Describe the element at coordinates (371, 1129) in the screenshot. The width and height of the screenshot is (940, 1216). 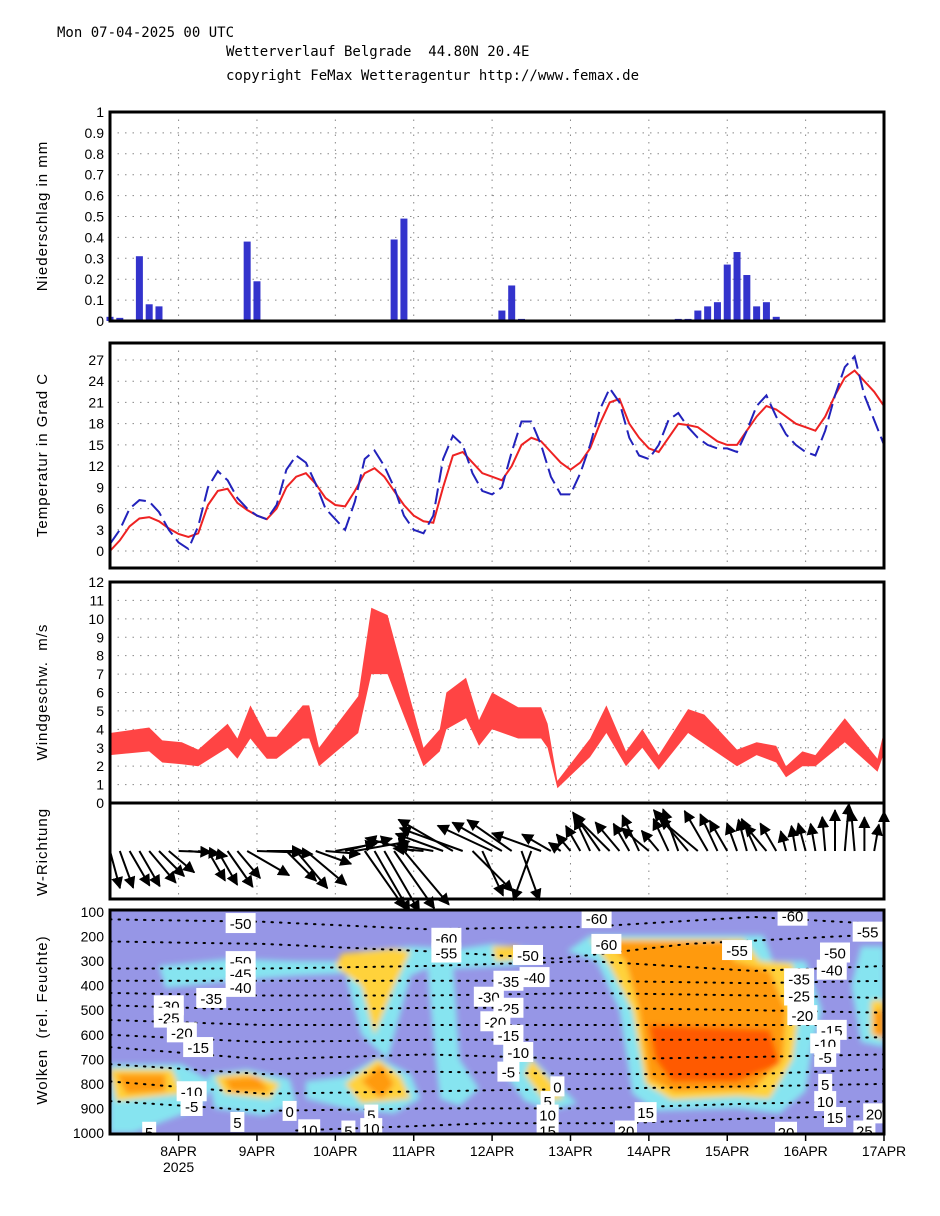
I see `contour-label: 10` at that location.